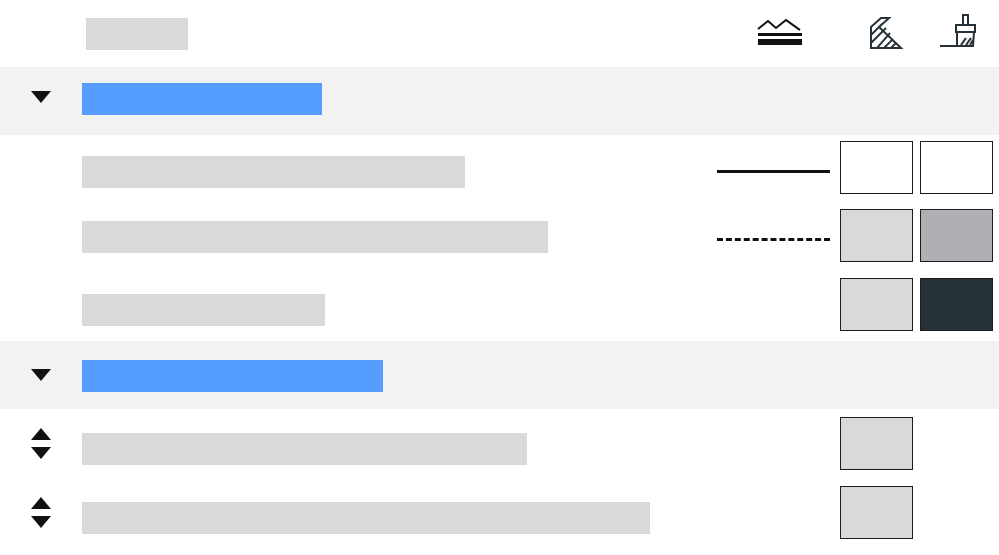 The width and height of the screenshot is (999, 555). Describe the element at coordinates (773, 171) in the screenshot. I see `solid-line-style` at that location.